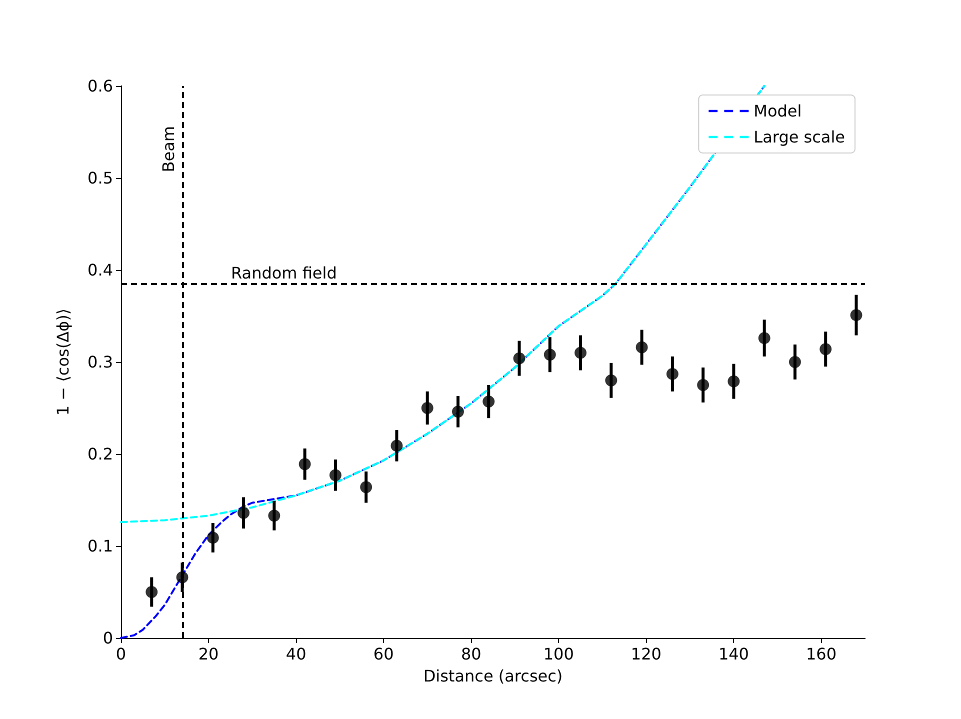 The image size is (961, 719). Describe the element at coordinates (558, 654) in the screenshot. I see `x-tick-label: 100` at that location.